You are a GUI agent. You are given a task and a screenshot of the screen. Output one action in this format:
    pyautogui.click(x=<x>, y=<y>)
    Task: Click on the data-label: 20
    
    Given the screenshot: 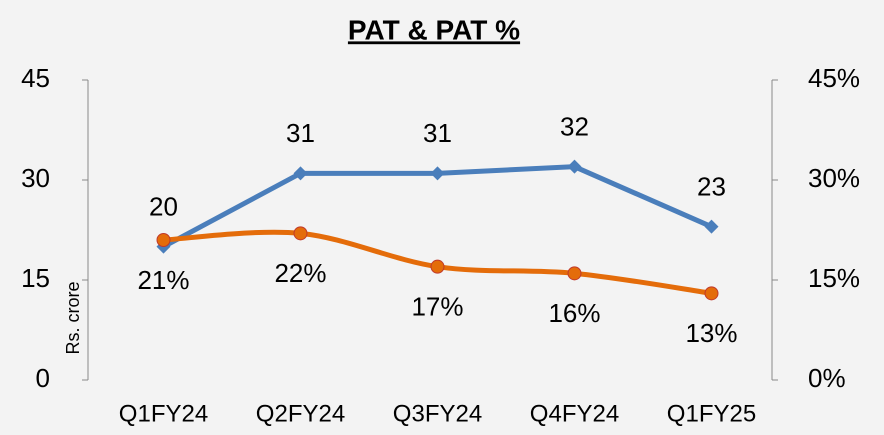 What is the action you would take?
    pyautogui.click(x=163, y=207)
    